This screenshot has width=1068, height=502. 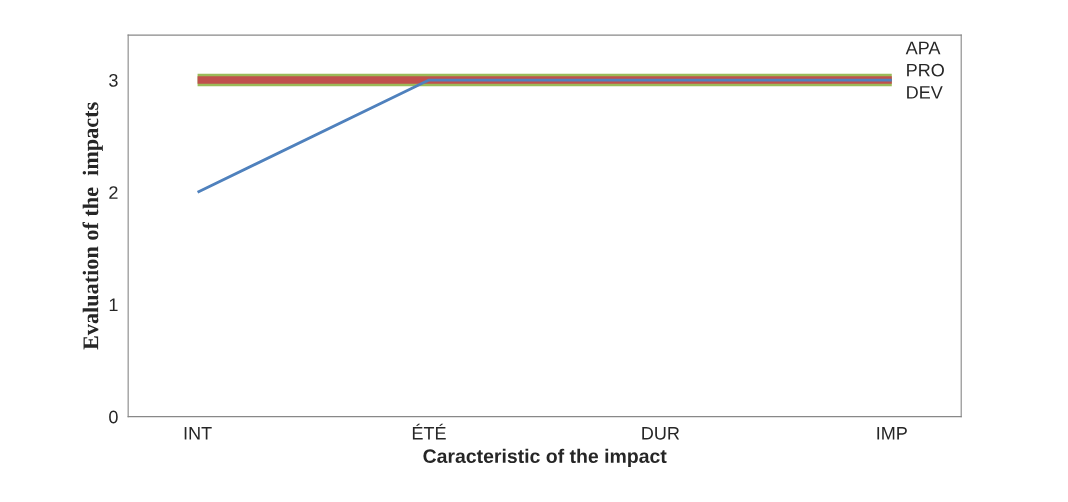 What do you see at coordinates (892, 433) in the screenshot?
I see `x-tick-label: IMP` at bounding box center [892, 433].